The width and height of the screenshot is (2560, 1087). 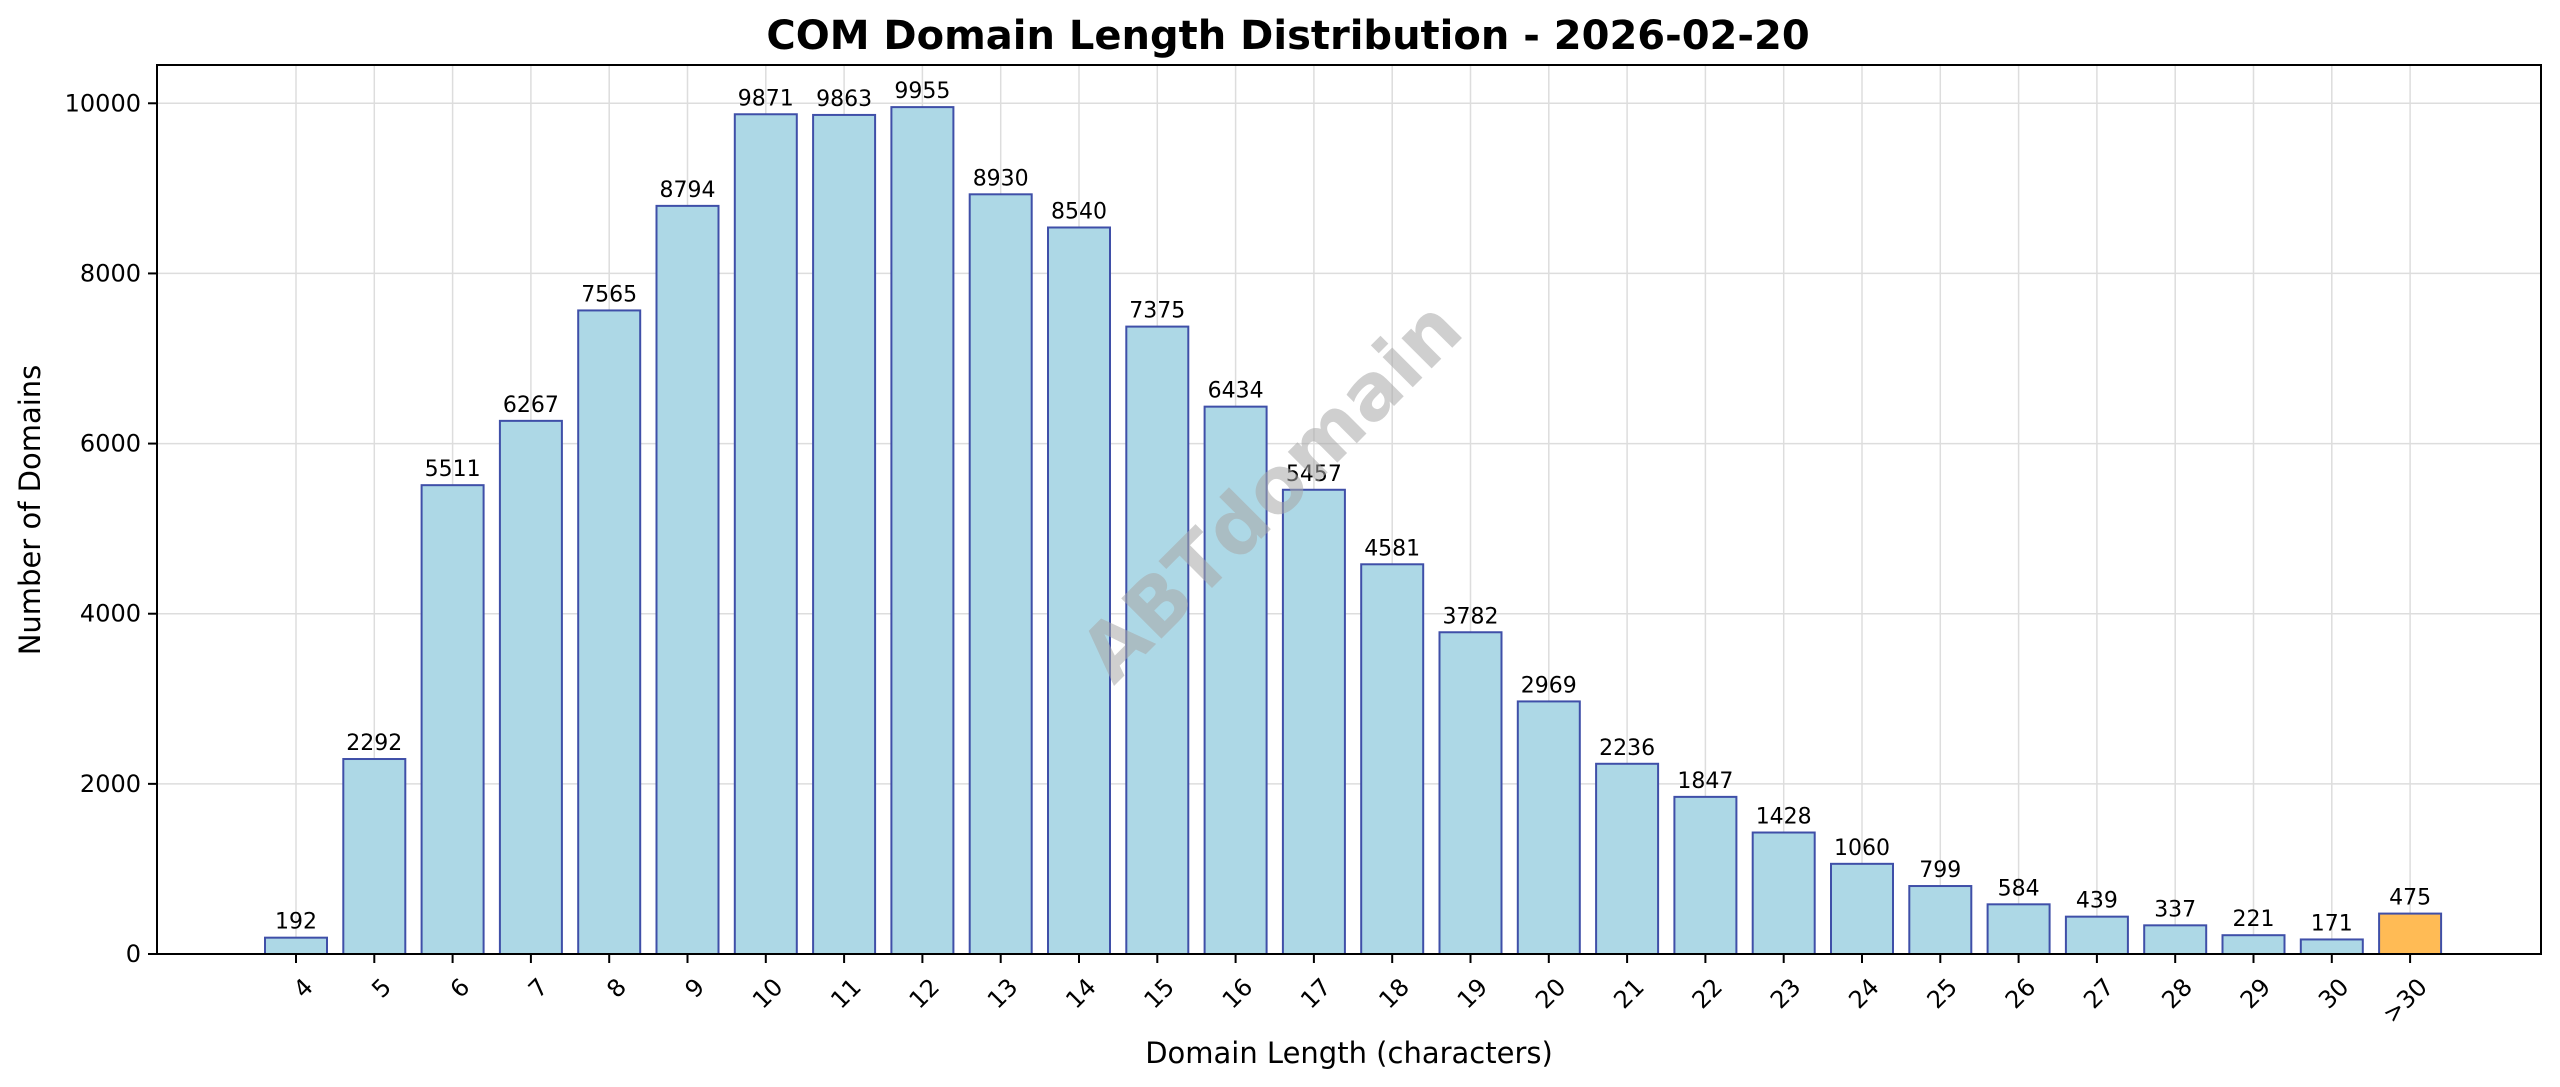 I want to click on x-tick-label: 29, so click(x=2255, y=993).